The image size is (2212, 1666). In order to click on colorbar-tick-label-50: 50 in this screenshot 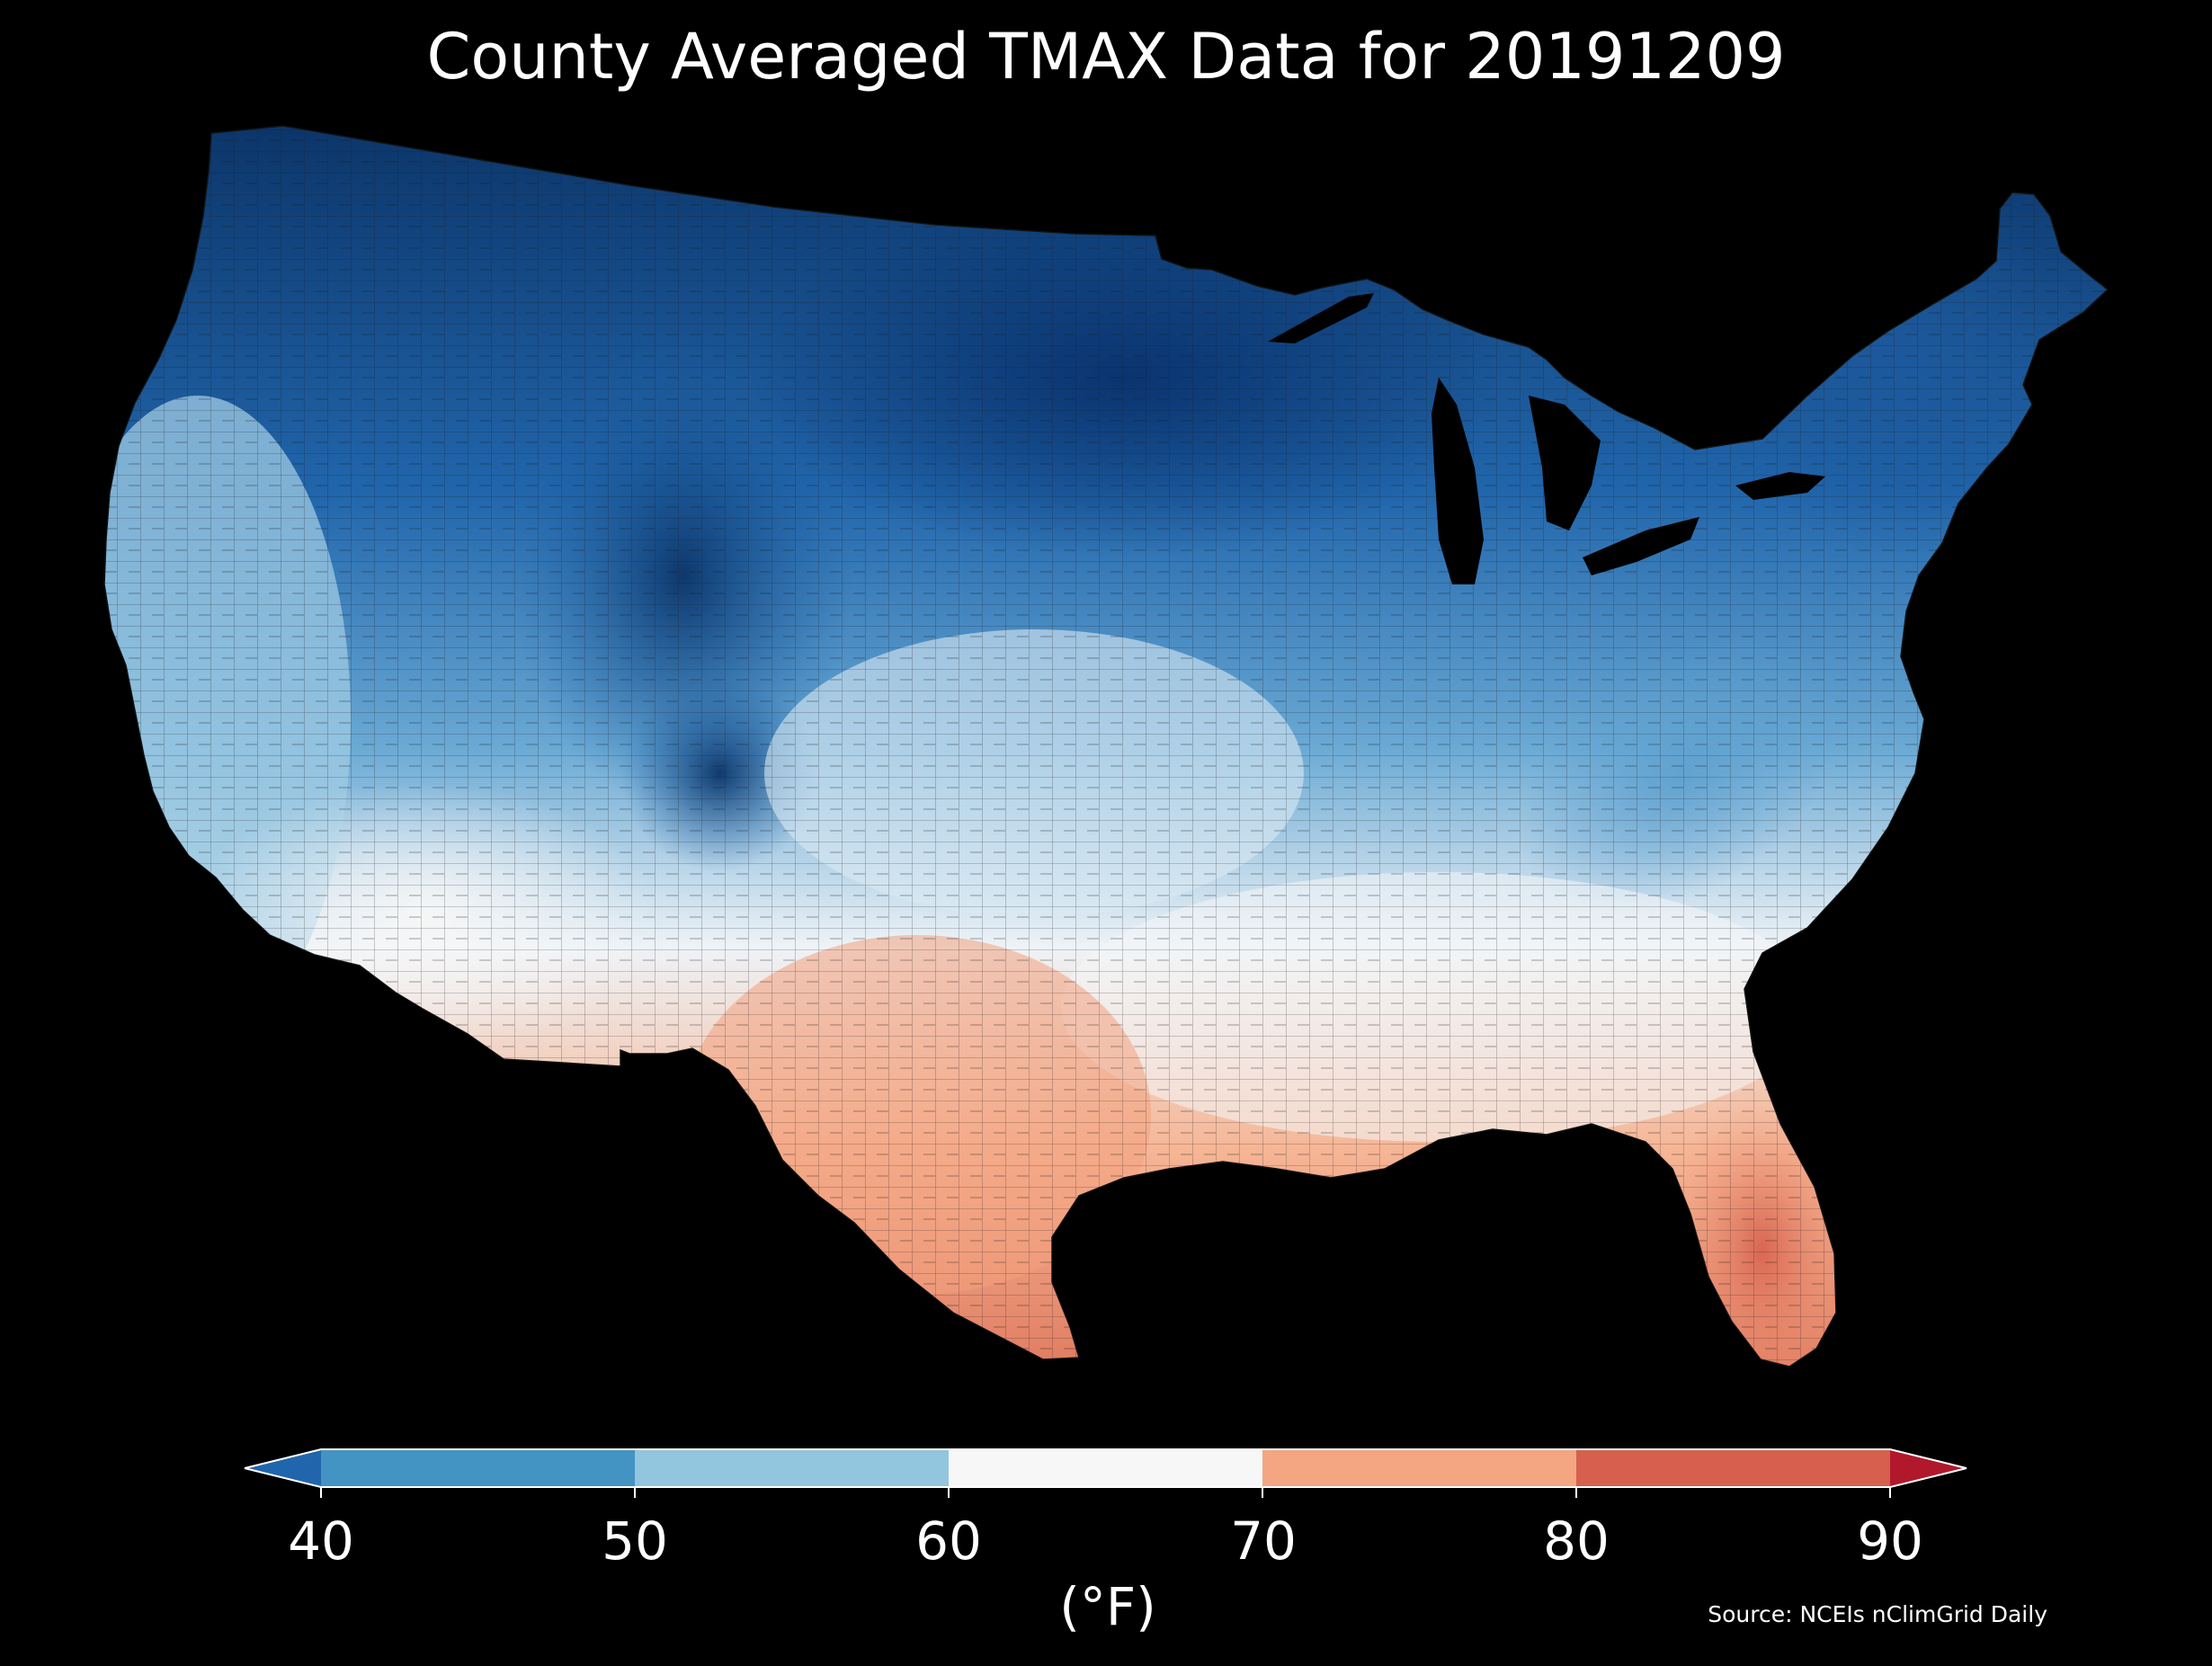, I will do `click(635, 1541)`.